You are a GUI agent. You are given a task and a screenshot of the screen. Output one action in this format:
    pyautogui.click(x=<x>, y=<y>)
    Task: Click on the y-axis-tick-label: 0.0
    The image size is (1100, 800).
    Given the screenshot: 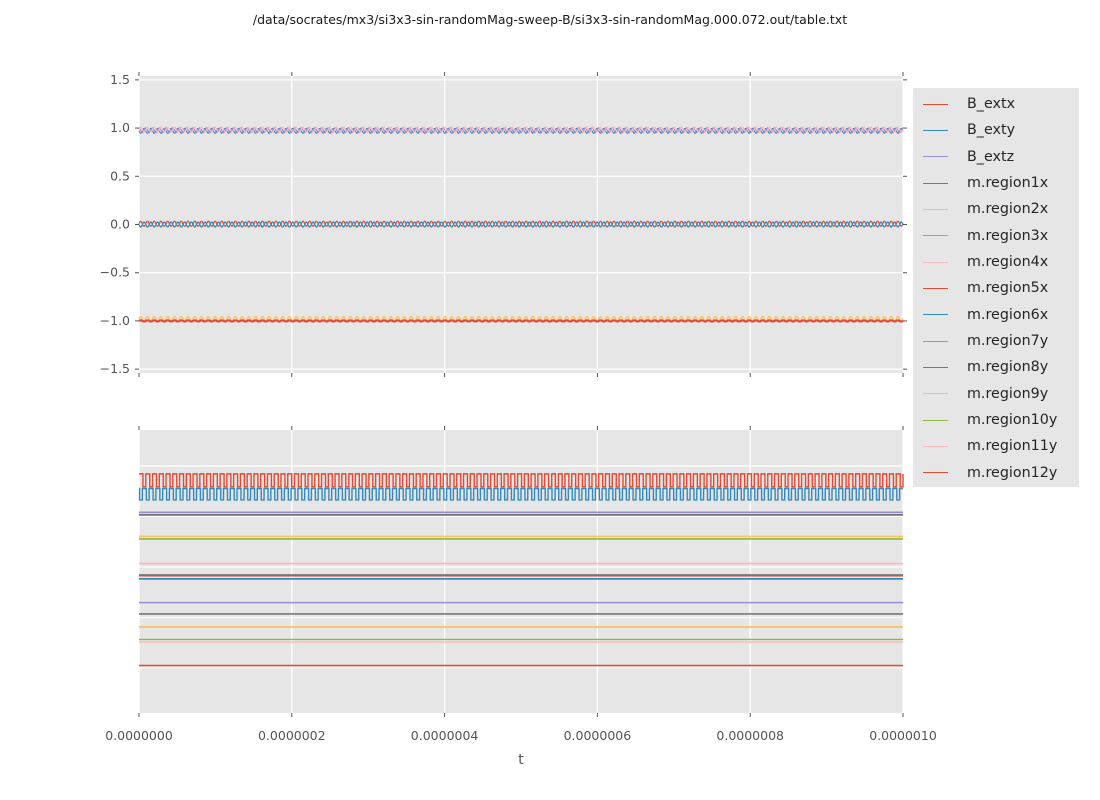 What is the action you would take?
    pyautogui.click(x=120, y=224)
    